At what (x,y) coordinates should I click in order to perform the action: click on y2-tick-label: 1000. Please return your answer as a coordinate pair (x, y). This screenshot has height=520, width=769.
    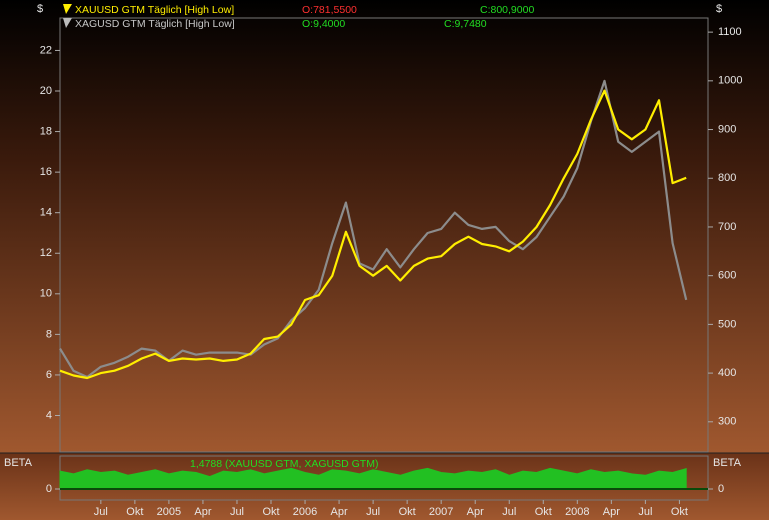
    Looking at the image, I should click on (730, 81).